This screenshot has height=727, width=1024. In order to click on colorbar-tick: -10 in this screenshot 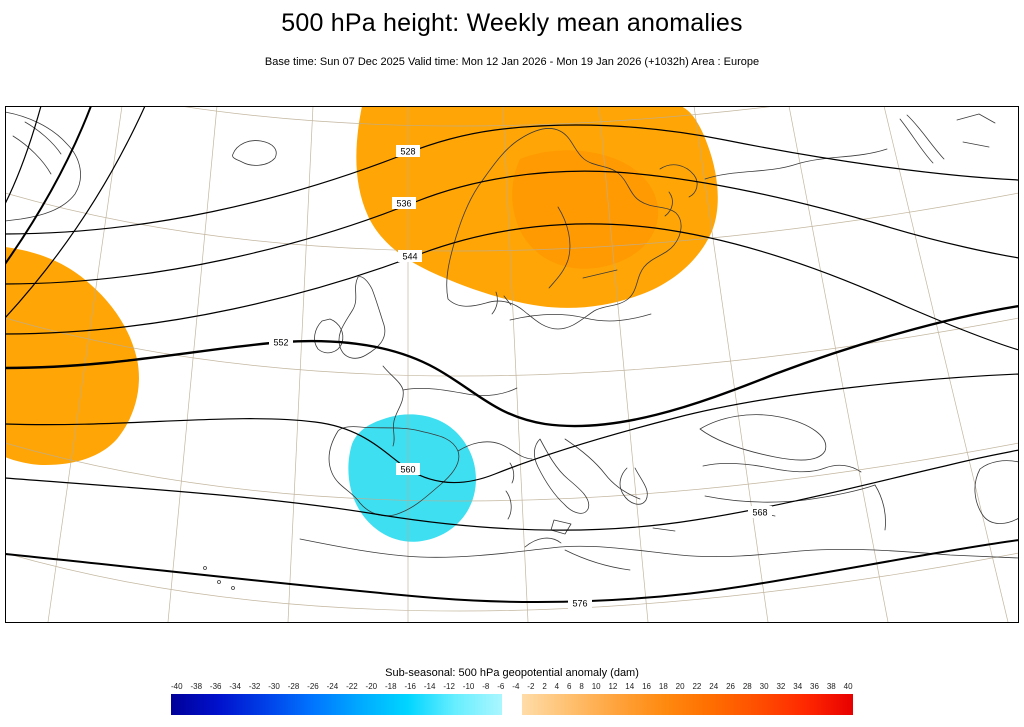, I will do `click(468, 686)`.